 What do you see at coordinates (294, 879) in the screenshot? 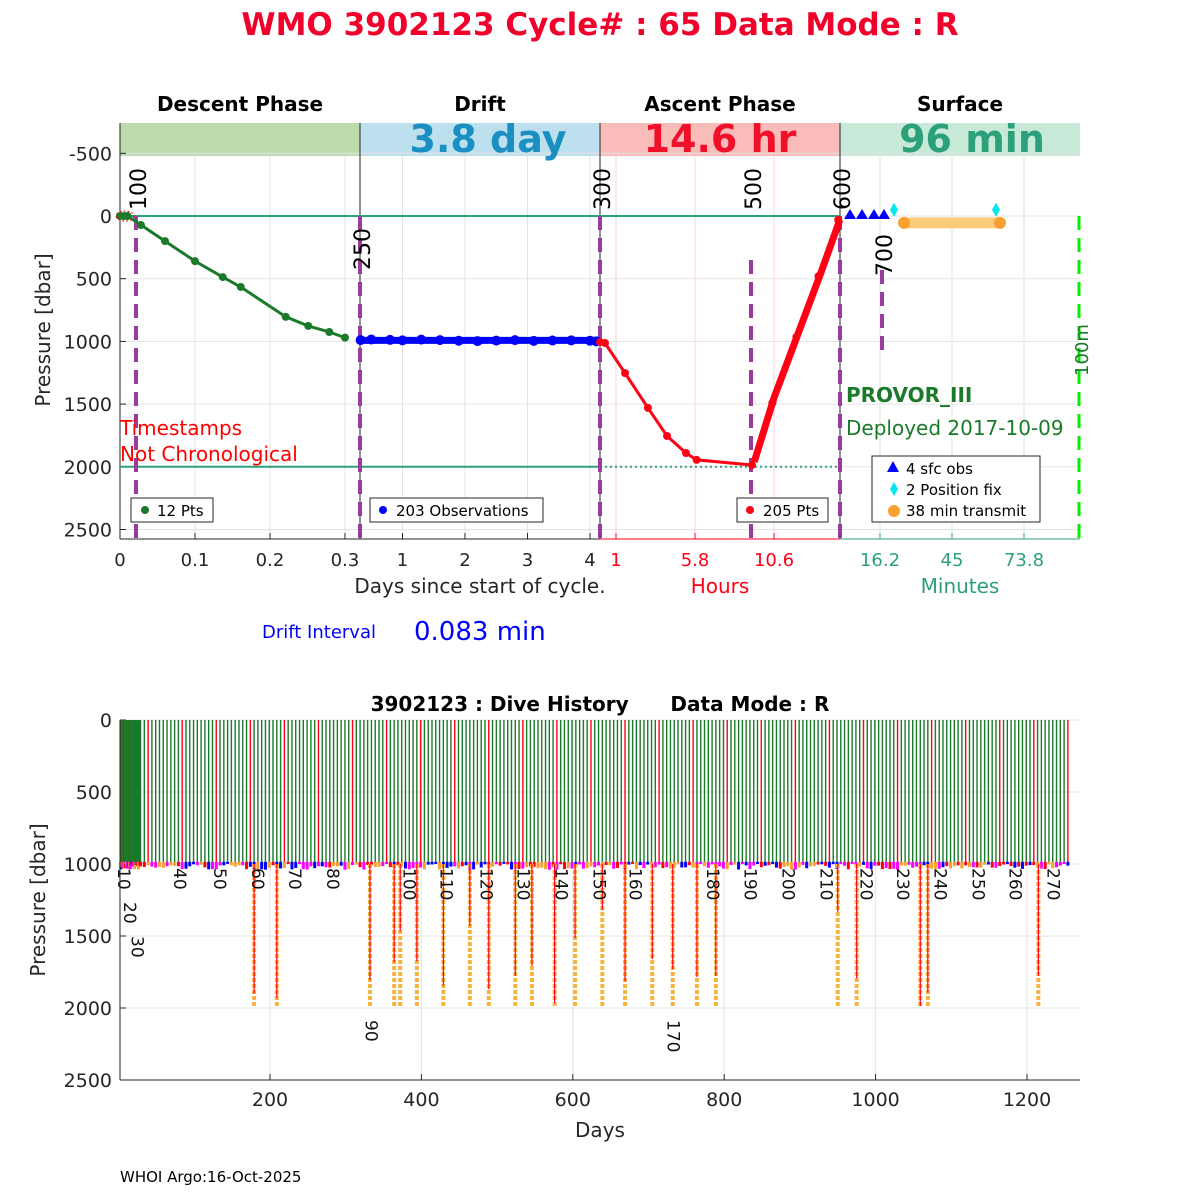
I see `cycle-label: 70` at bounding box center [294, 879].